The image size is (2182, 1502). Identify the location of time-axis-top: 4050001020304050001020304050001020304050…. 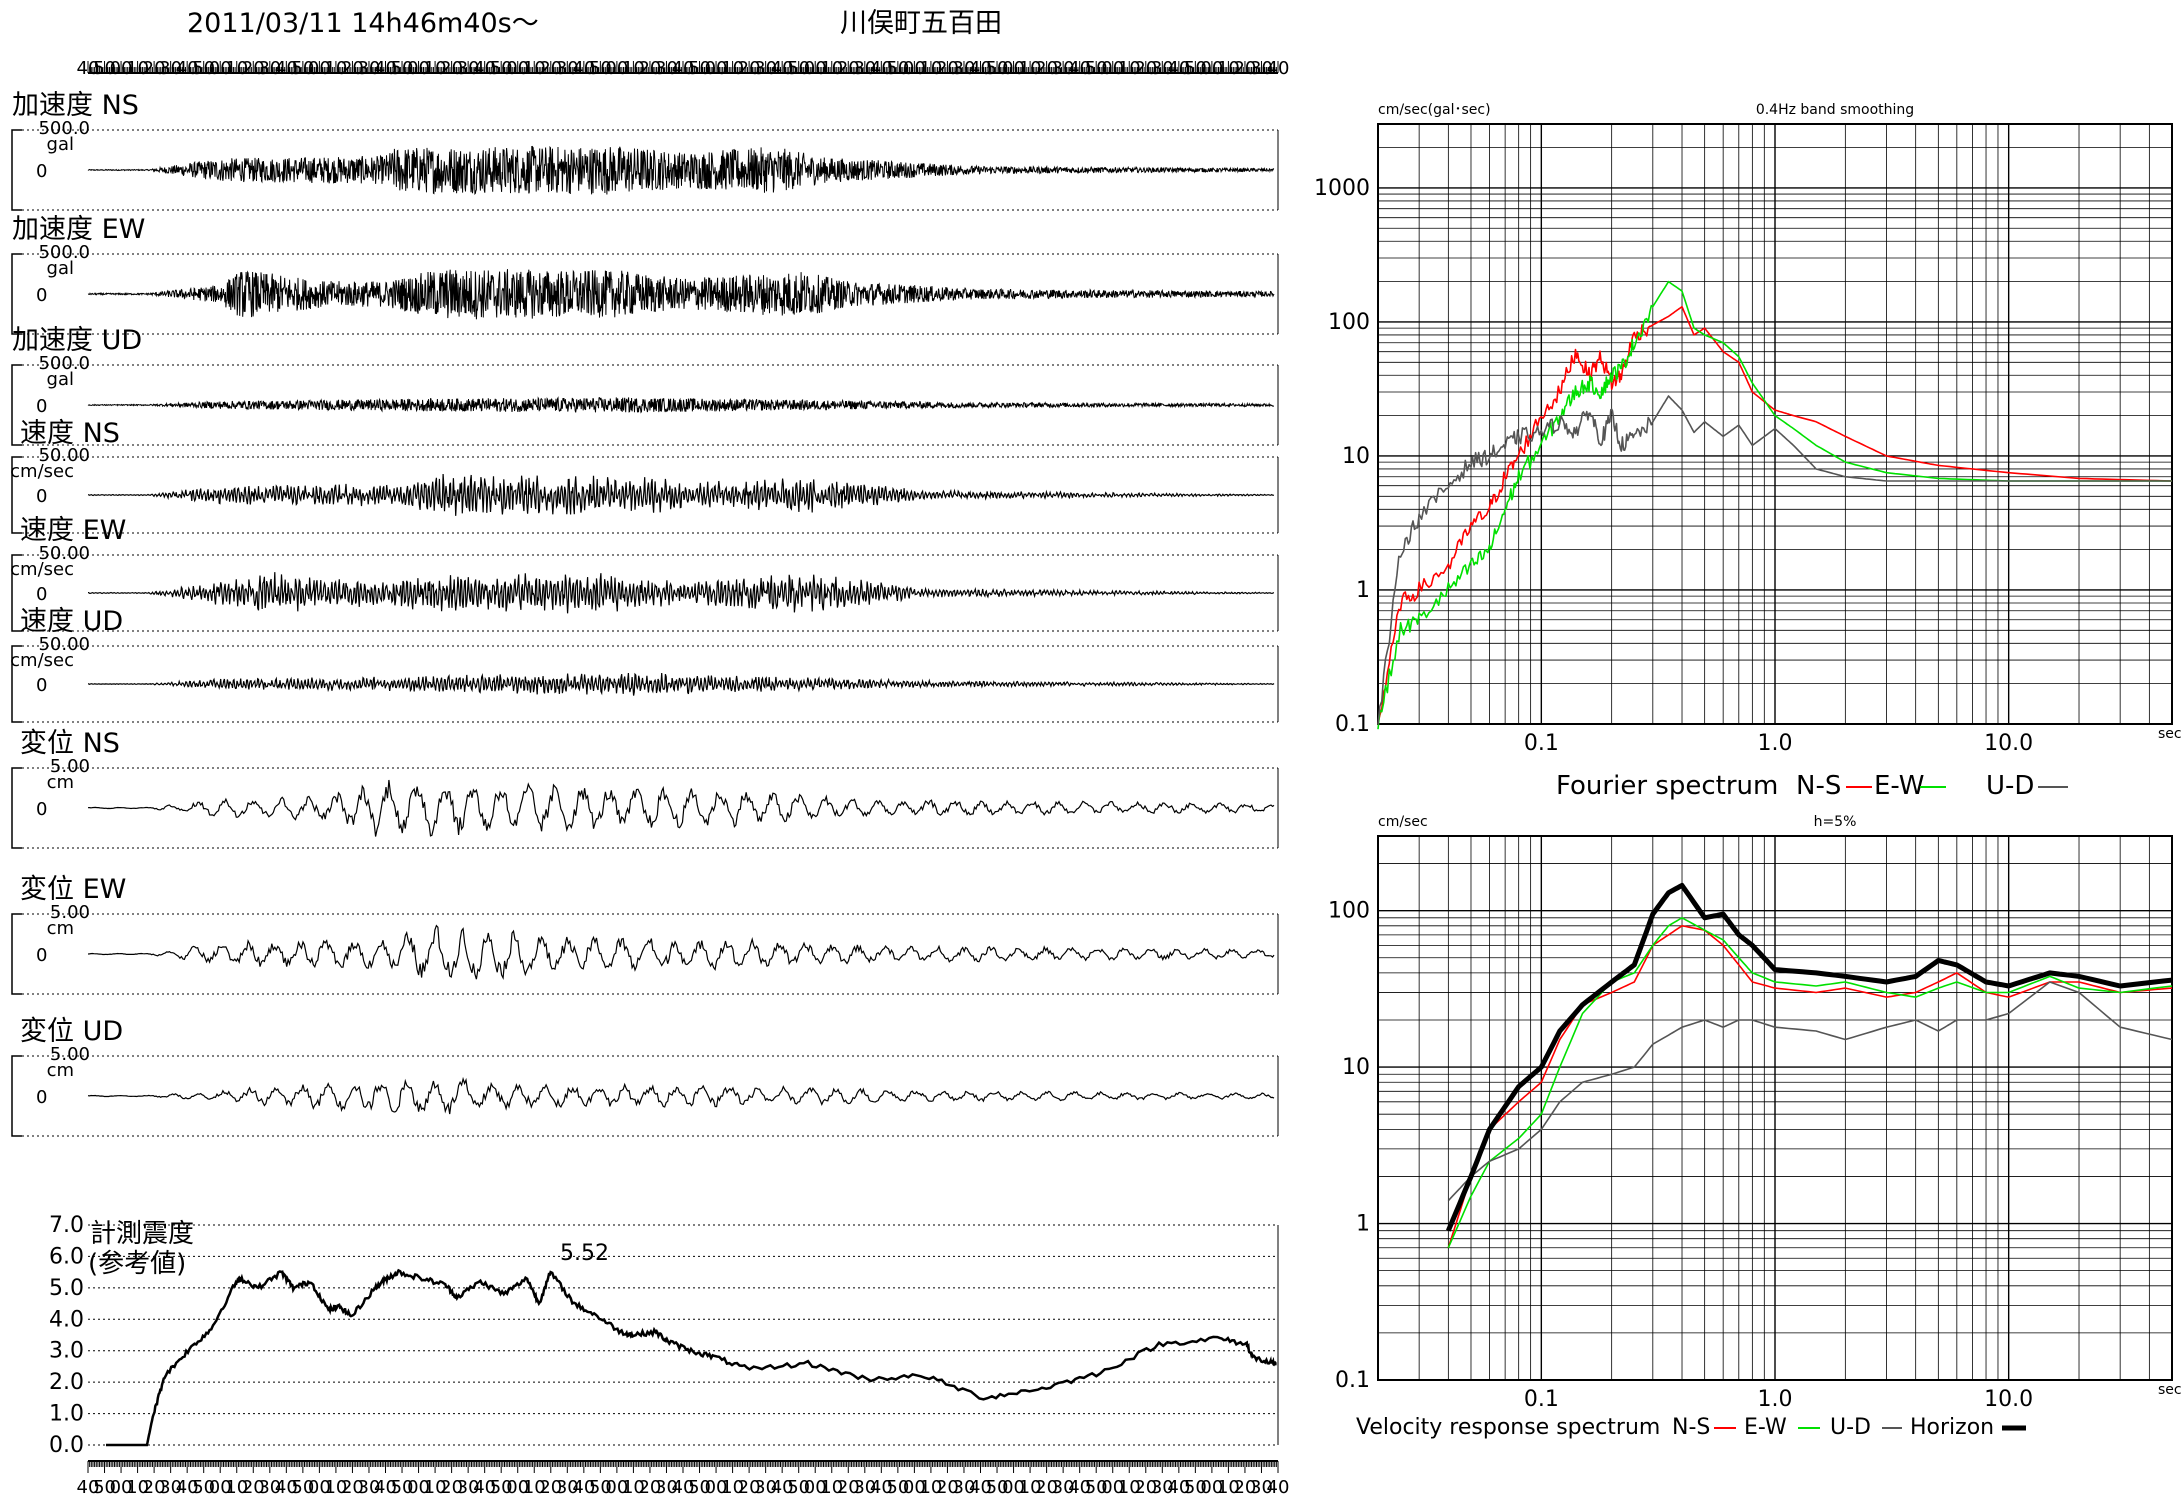
(683, 68).